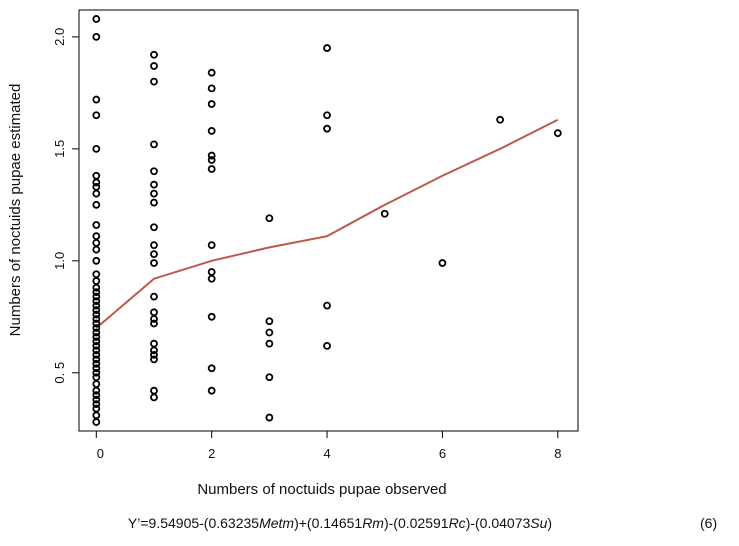  What do you see at coordinates (15, 210) in the screenshot?
I see `y-axis-label: Numbers of noctuids pupae estimated` at bounding box center [15, 210].